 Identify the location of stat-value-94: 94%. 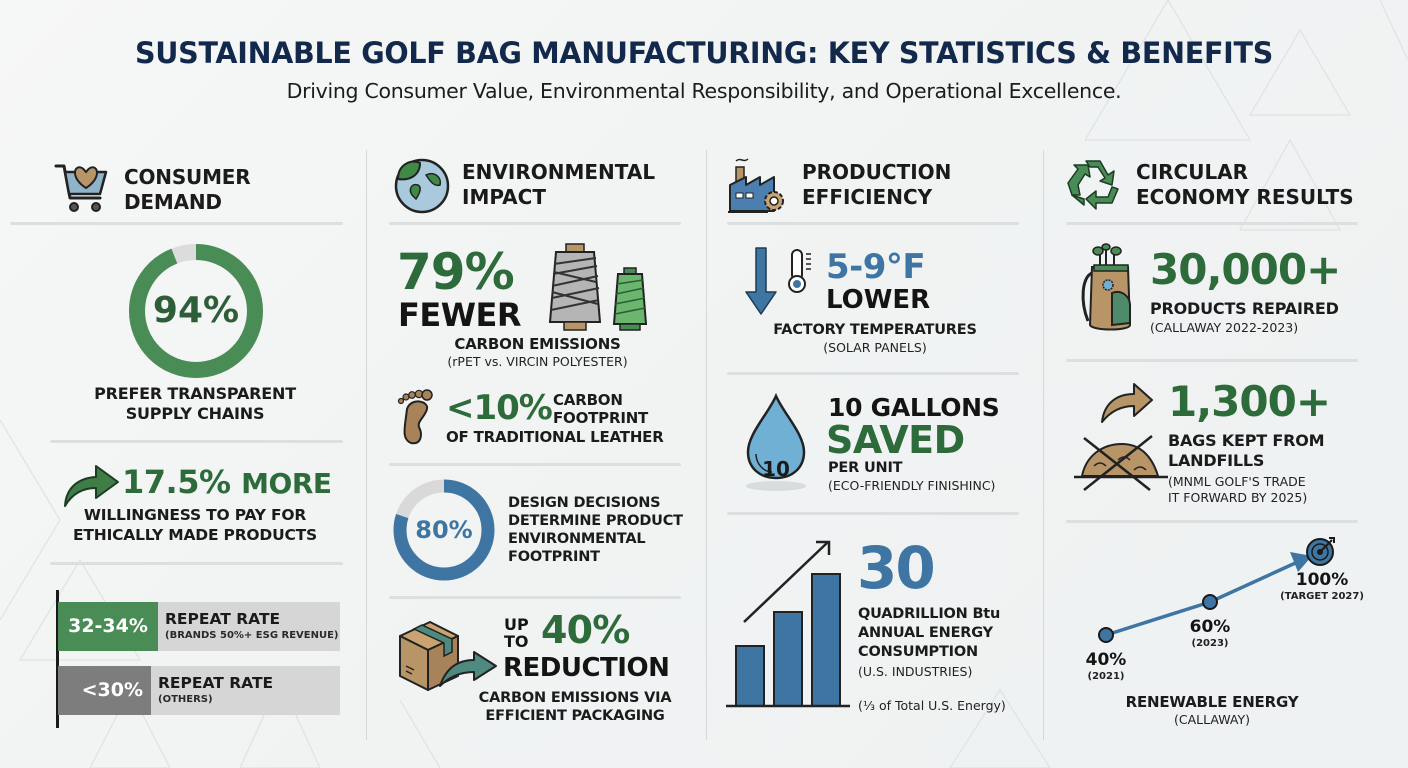
(196, 310).